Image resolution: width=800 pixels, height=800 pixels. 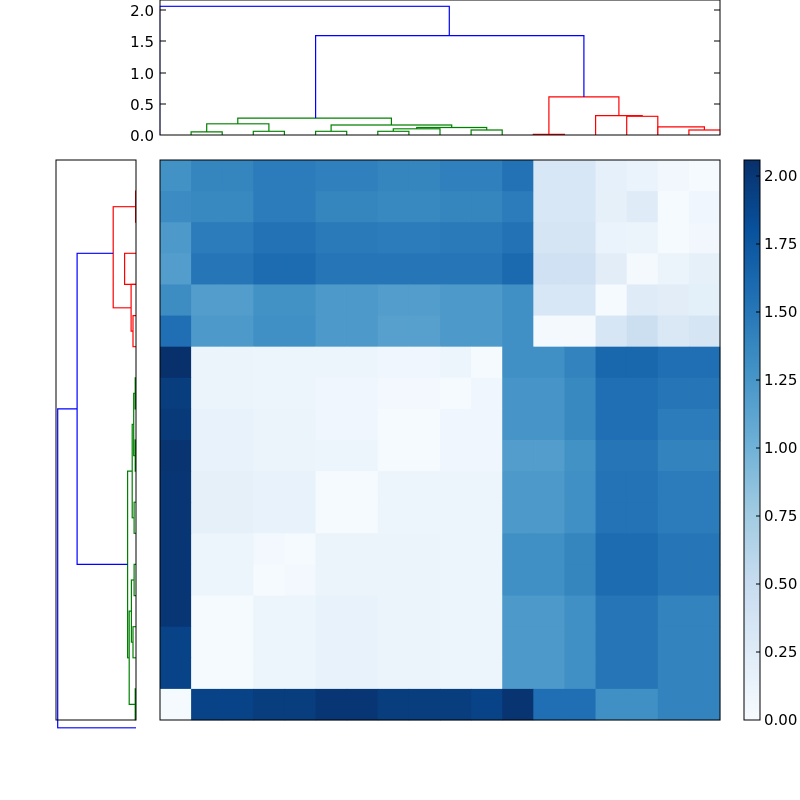 I want to click on top-dendrogram-frame, so click(x=440, y=68).